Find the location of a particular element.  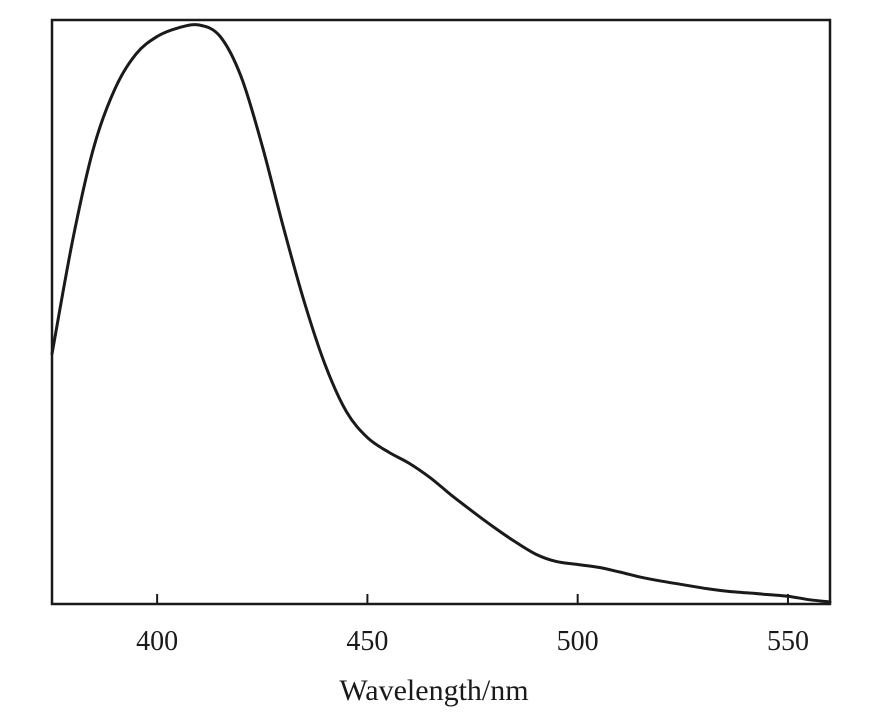

x-tick-label-400: 400 is located at coordinates (157, 641).